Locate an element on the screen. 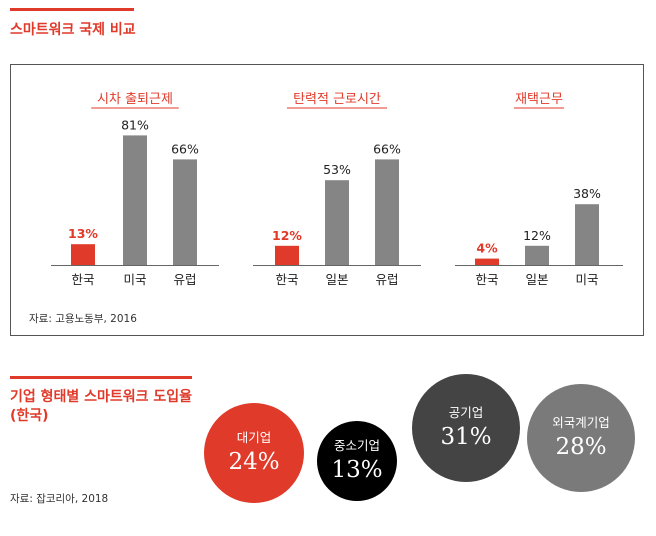 The width and height of the screenshot is (656, 536). bubble-value: 31% is located at coordinates (466, 437).